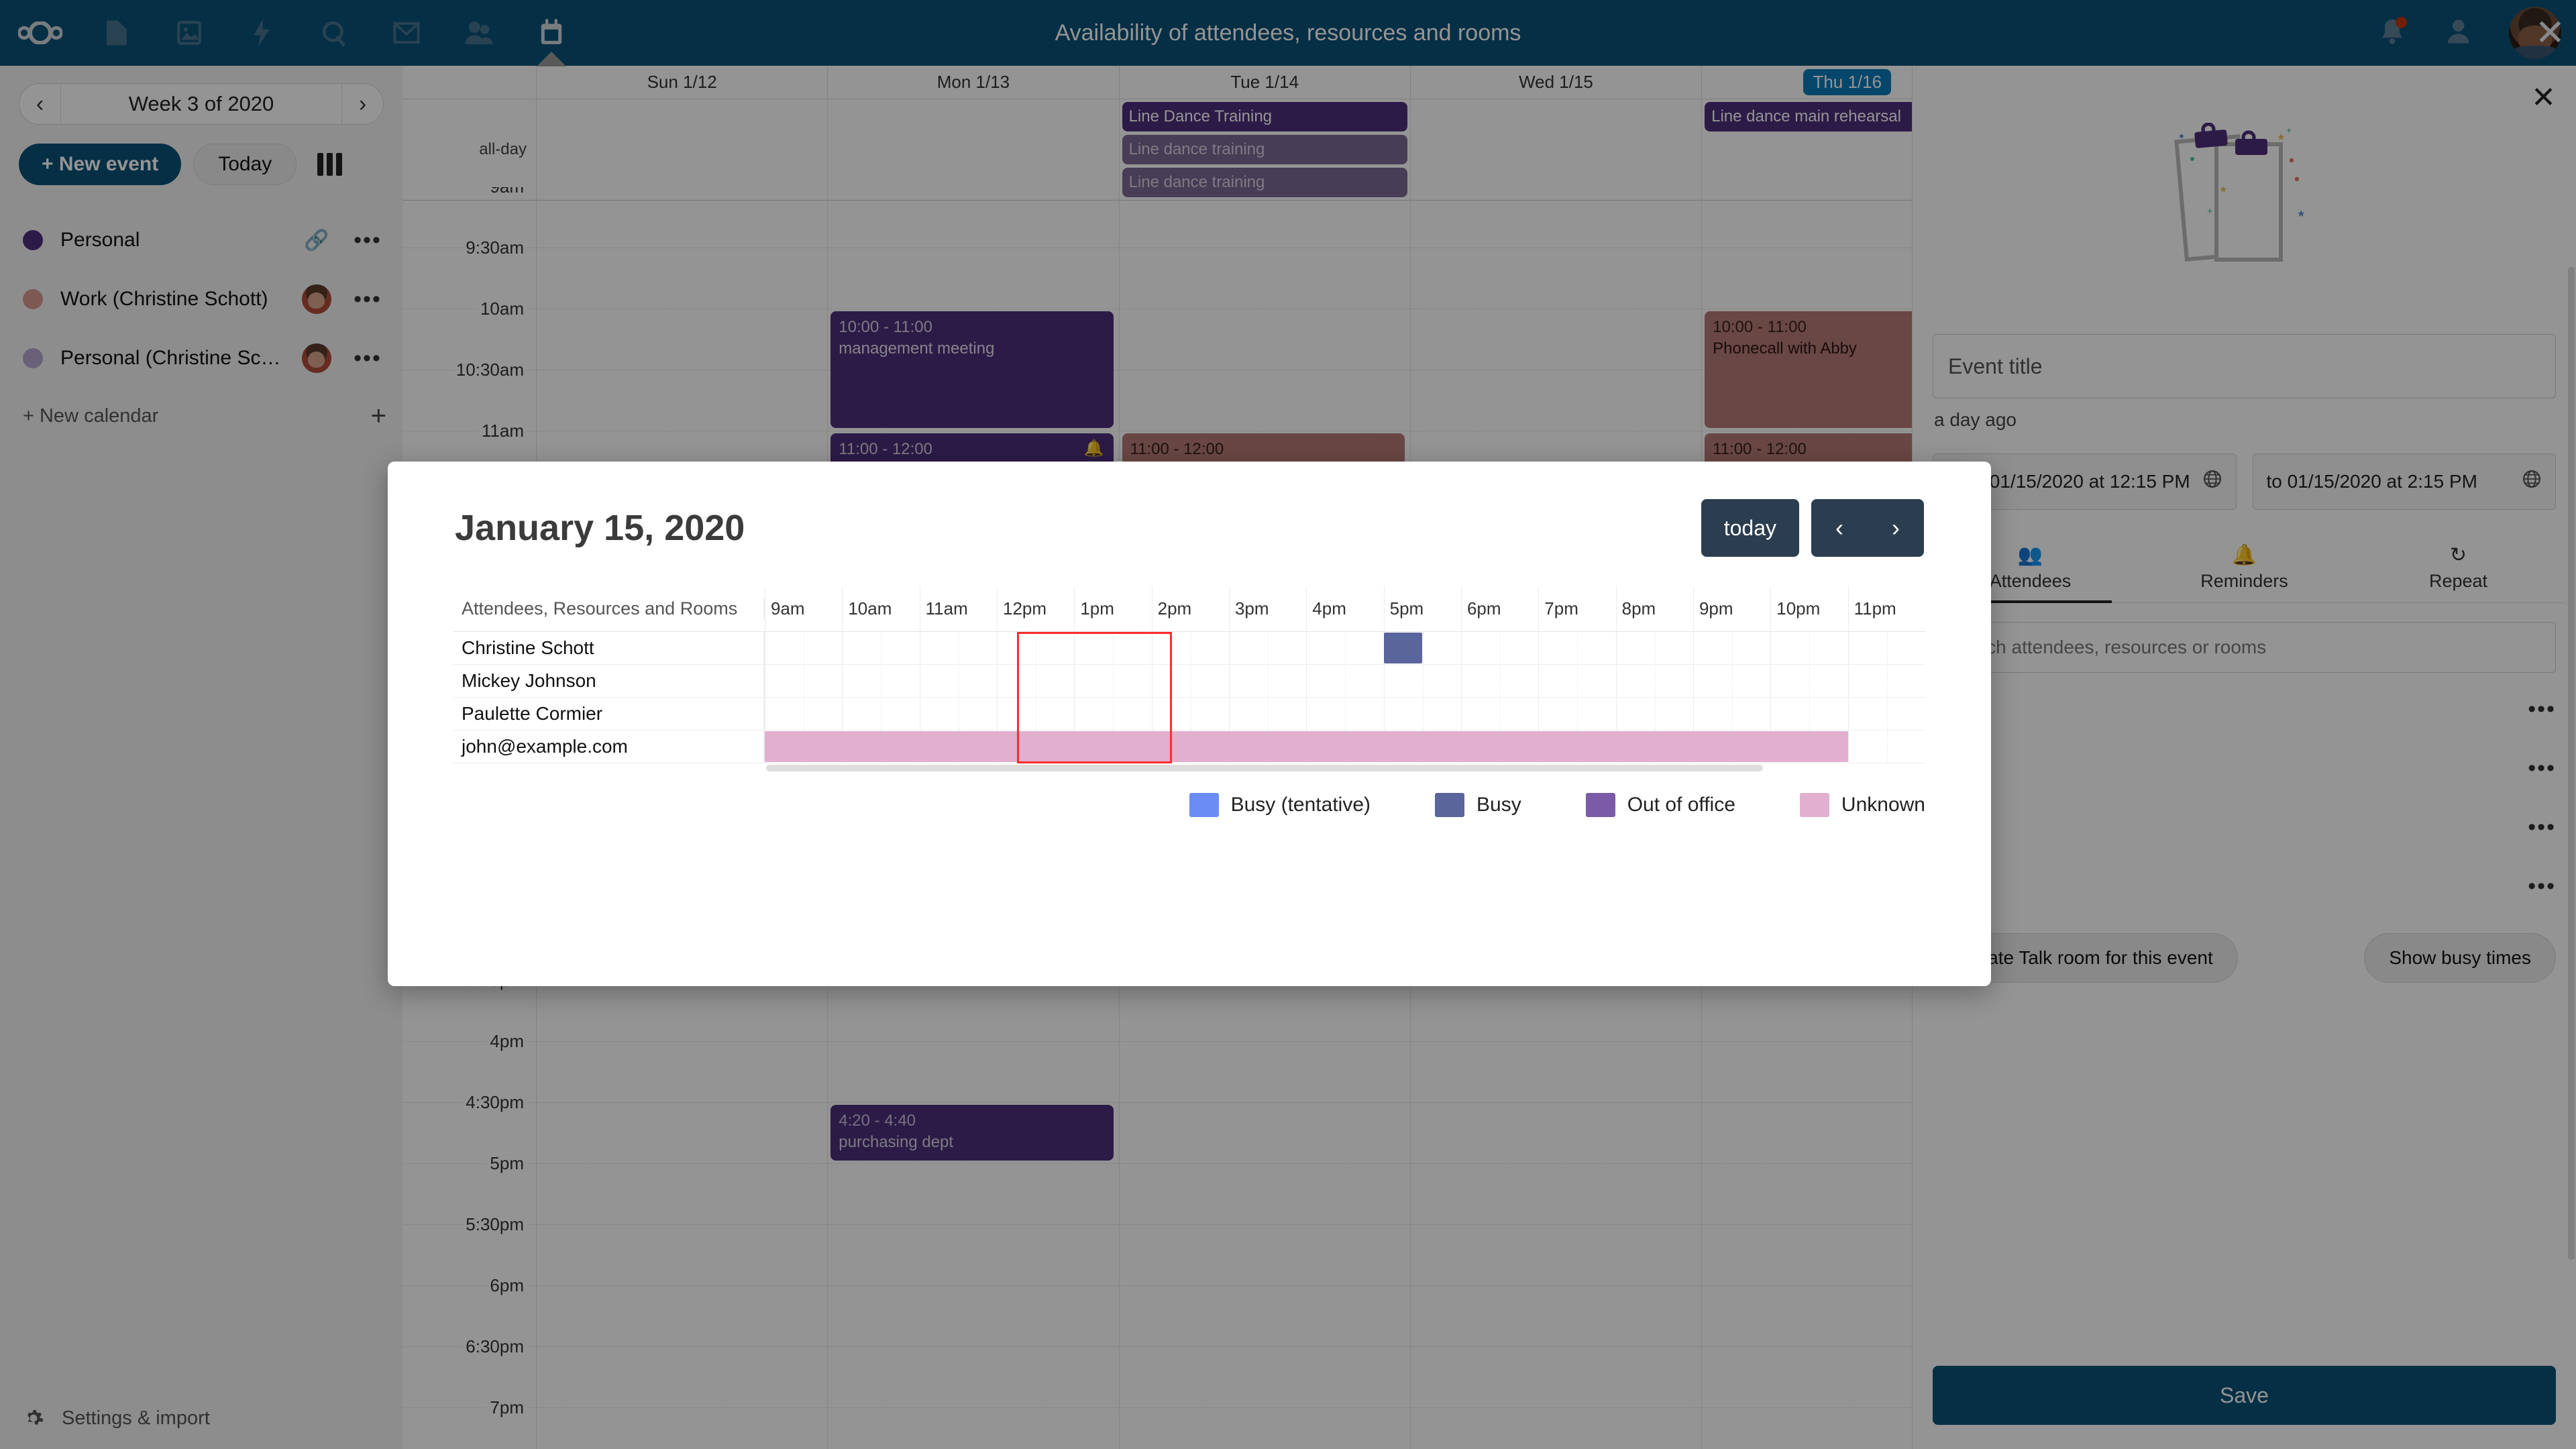 The width and height of the screenshot is (2576, 1449). Describe the element at coordinates (2457, 33) in the screenshot. I see `contacts-menu-icon` at that location.